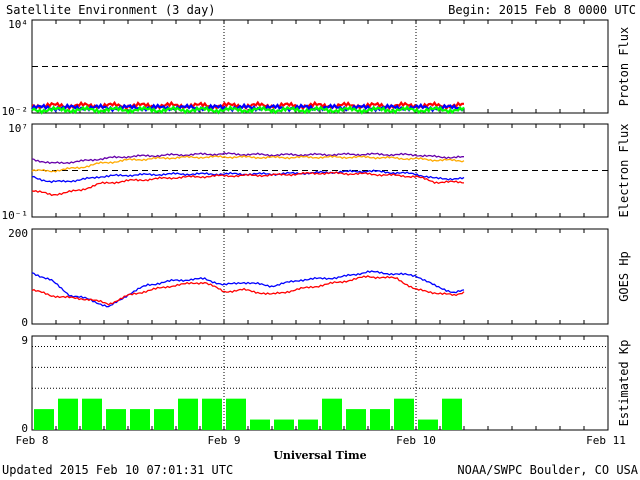  Describe the element at coordinates (248, 176) in the screenshot. I see `electron-series-blue` at that location.